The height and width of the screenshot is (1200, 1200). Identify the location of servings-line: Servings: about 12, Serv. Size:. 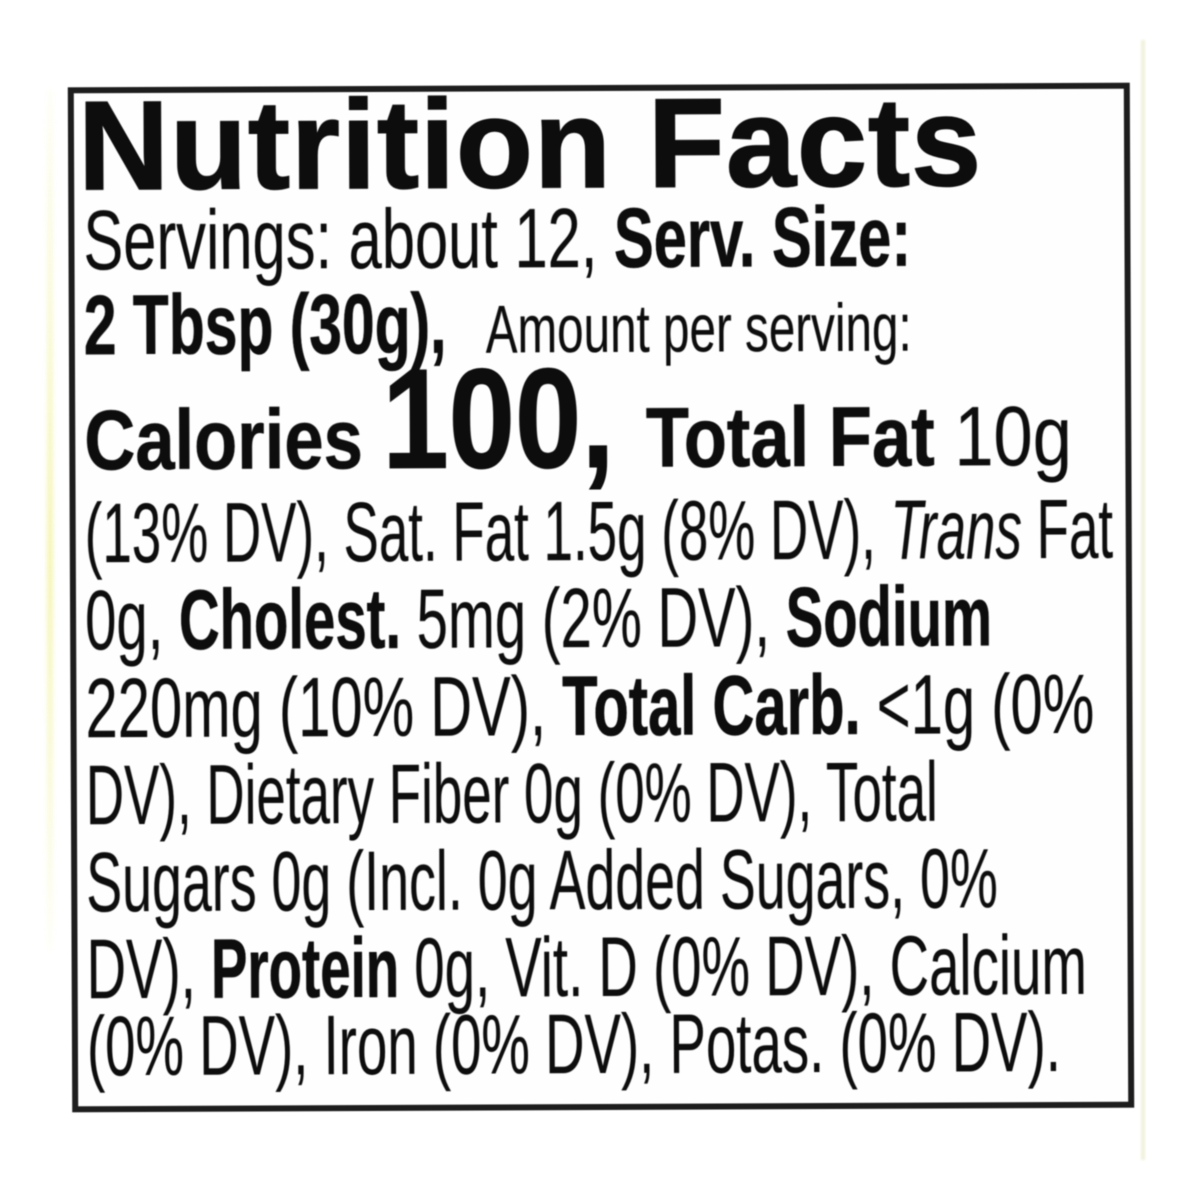
(497, 238).